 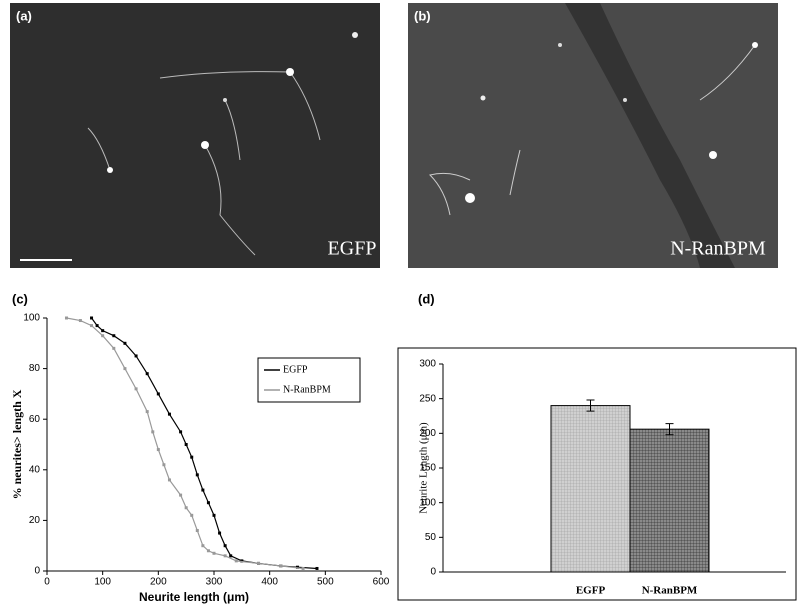 I want to click on y-axis-label: % neurites> length X, so click(x=17, y=444).